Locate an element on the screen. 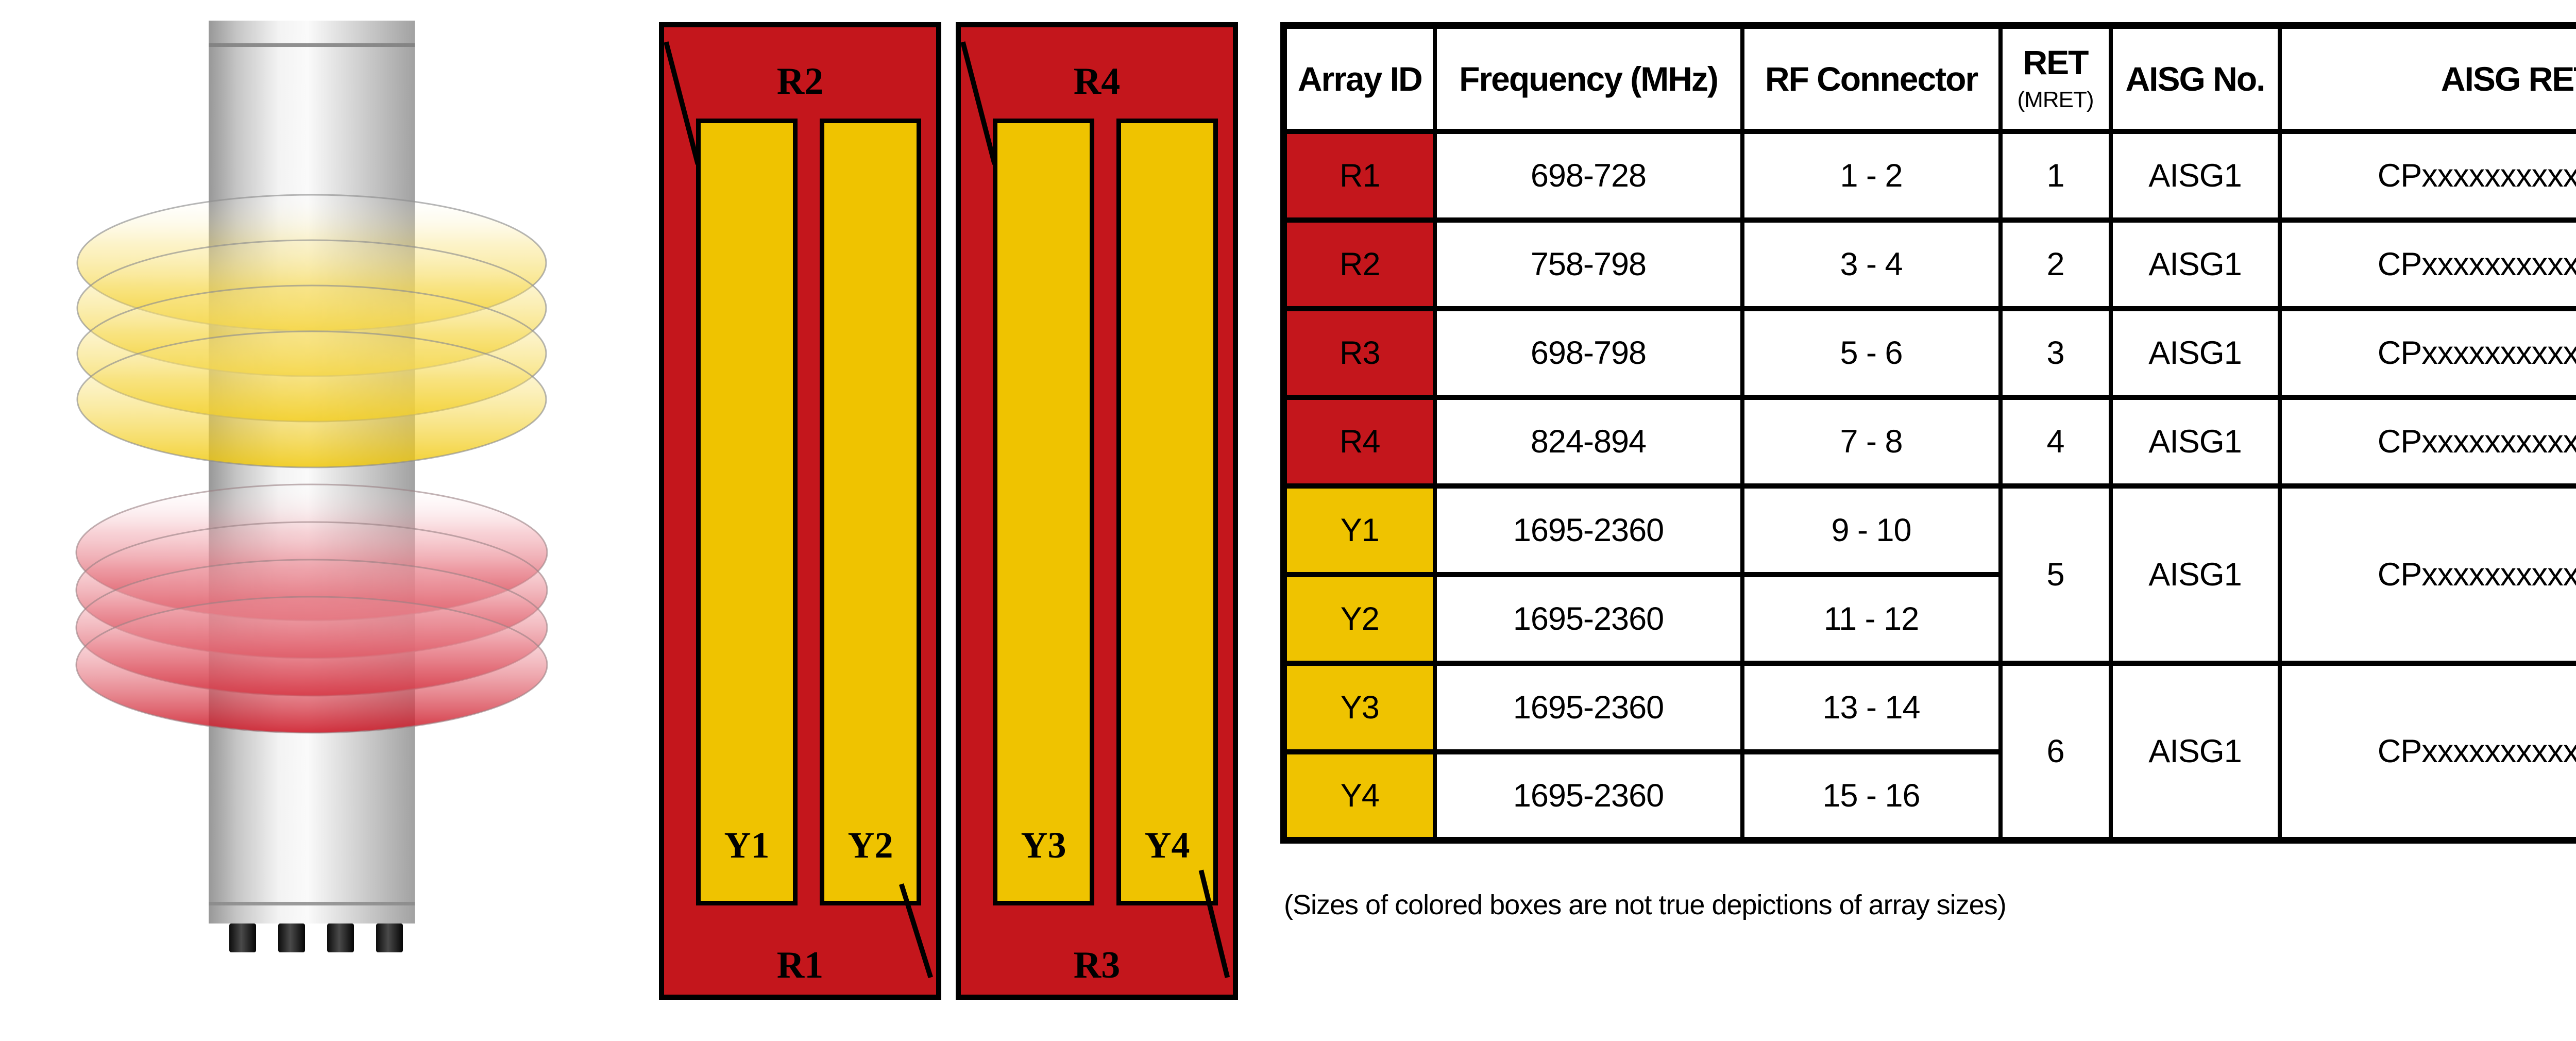  rf-connector-cell: 5 - 6 is located at coordinates (1871, 353).